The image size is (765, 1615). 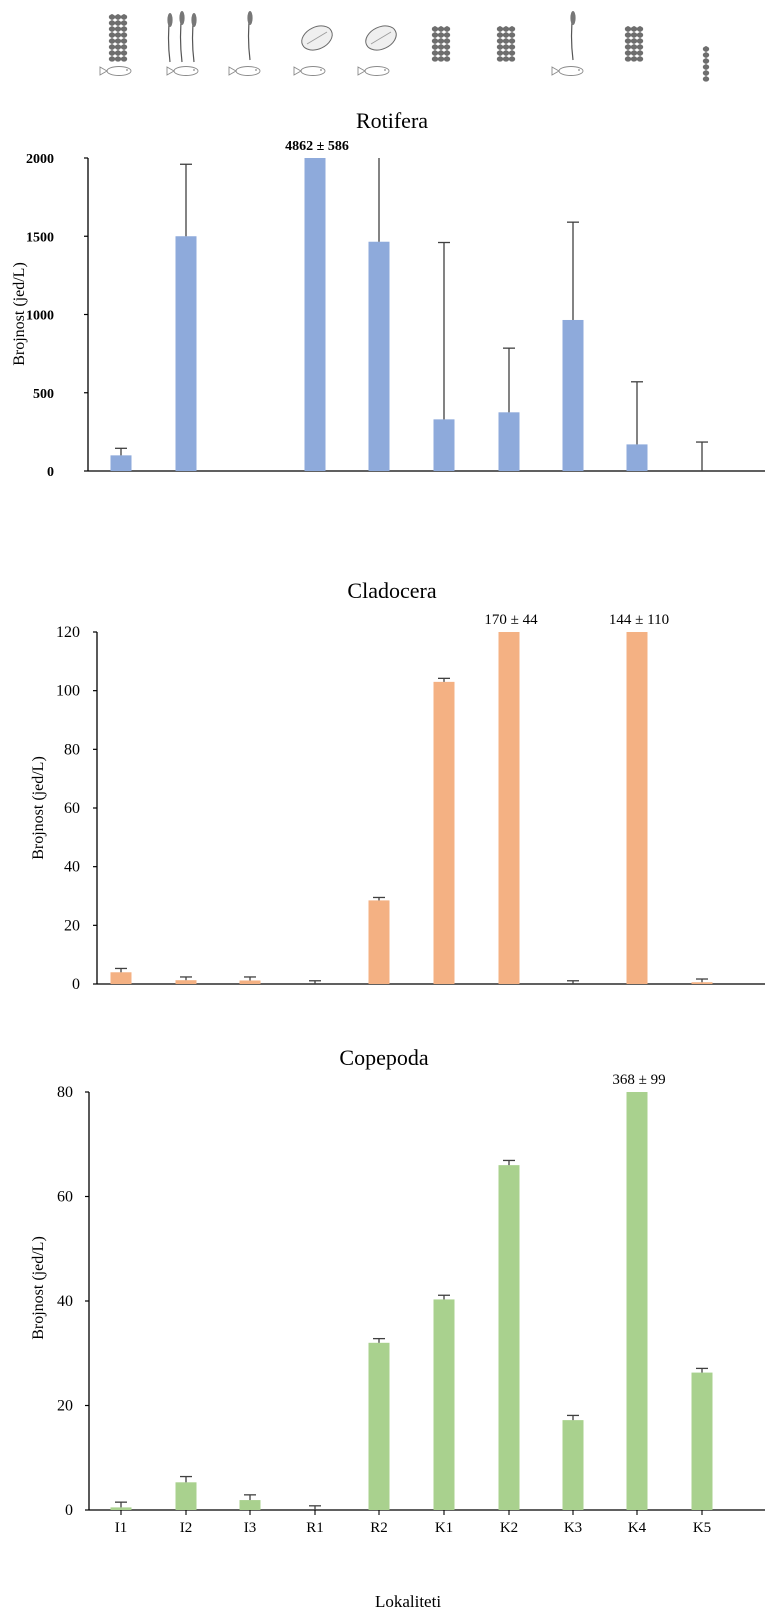 I want to click on copepoda-bar-k3, so click(x=573, y=1465).